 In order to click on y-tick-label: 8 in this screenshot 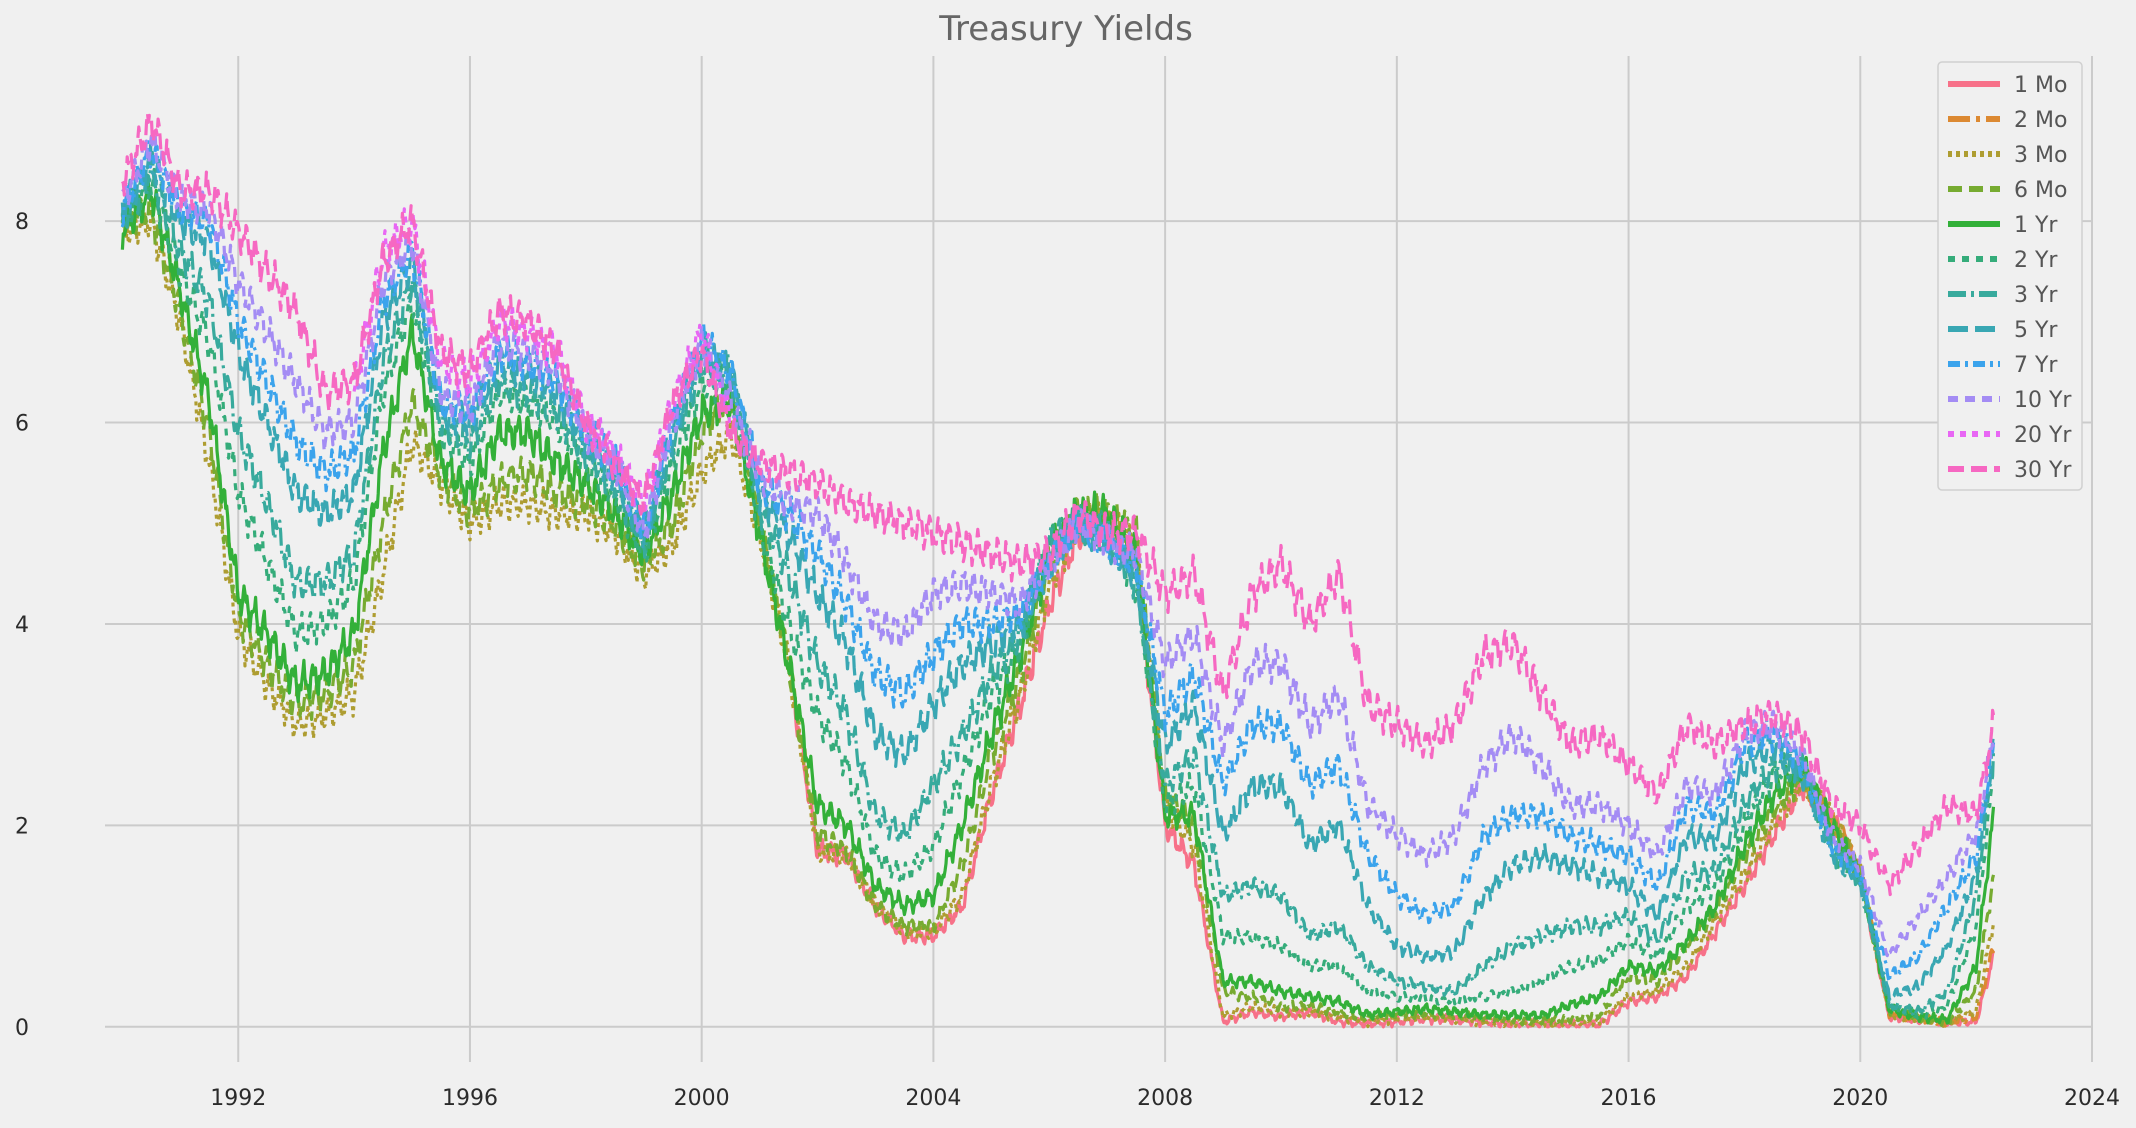, I will do `click(22, 222)`.